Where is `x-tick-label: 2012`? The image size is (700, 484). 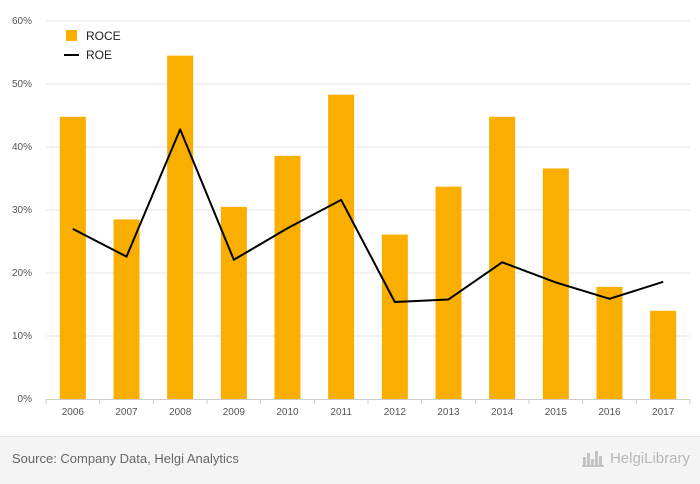
x-tick-label: 2012 is located at coordinates (395, 412).